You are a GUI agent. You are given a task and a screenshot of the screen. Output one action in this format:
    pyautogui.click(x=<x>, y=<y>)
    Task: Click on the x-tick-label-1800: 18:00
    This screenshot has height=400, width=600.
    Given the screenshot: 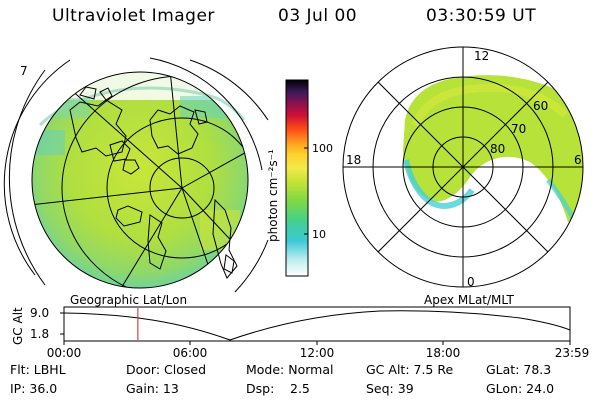 What is the action you would take?
    pyautogui.click(x=443, y=353)
    